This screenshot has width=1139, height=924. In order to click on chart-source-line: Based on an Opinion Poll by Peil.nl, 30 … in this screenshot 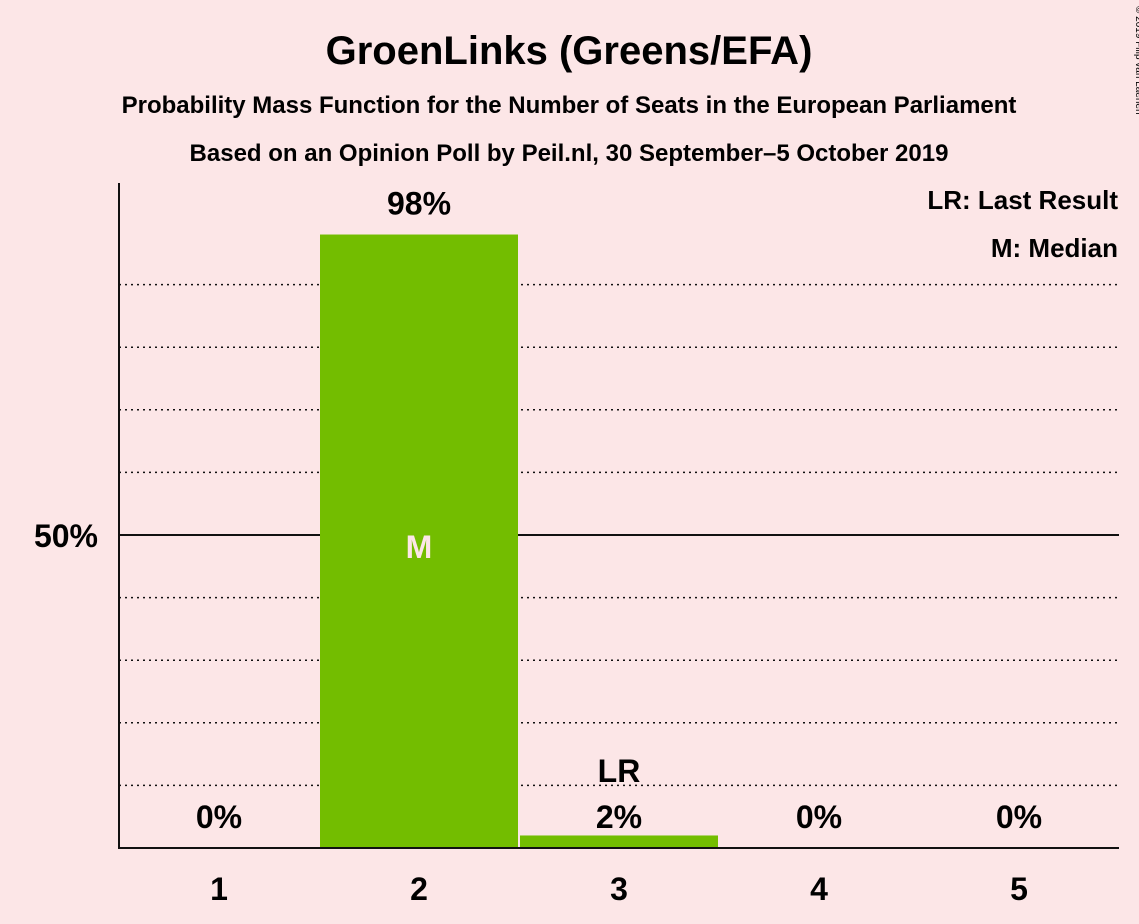, I will do `click(569, 153)`.